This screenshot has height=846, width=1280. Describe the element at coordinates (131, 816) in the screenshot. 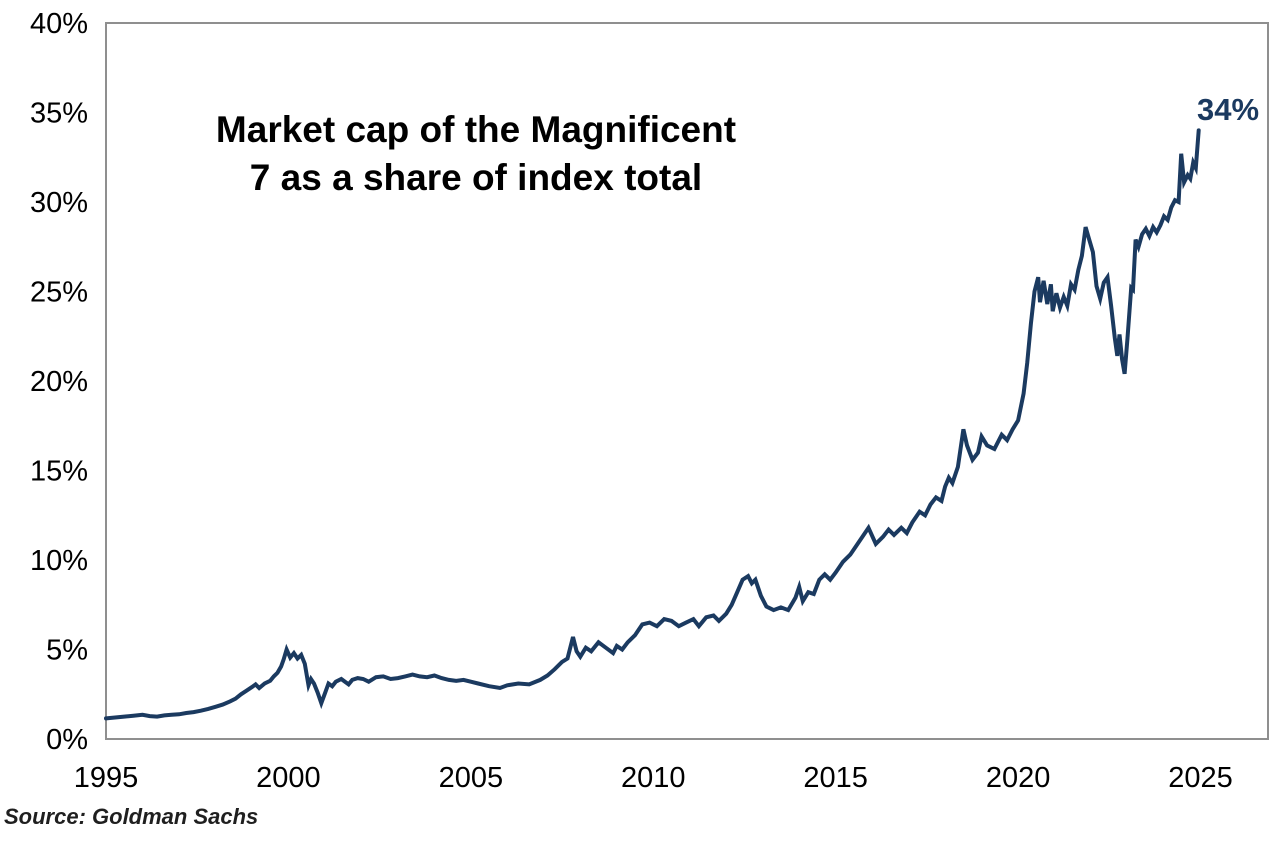

I see `source-note: Source: Goldman Sachs` at that location.